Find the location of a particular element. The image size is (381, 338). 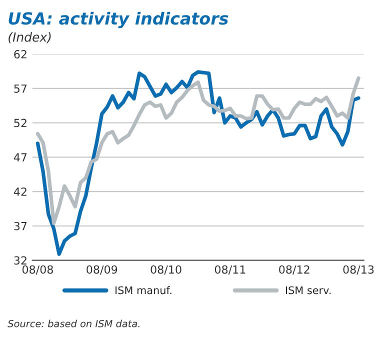

y-tick-label: 47 is located at coordinates (20, 157).